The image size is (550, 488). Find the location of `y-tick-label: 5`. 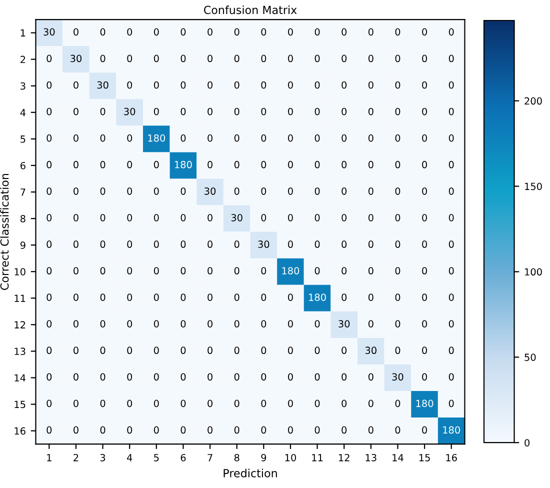

y-tick-label: 5 is located at coordinates (23, 139).